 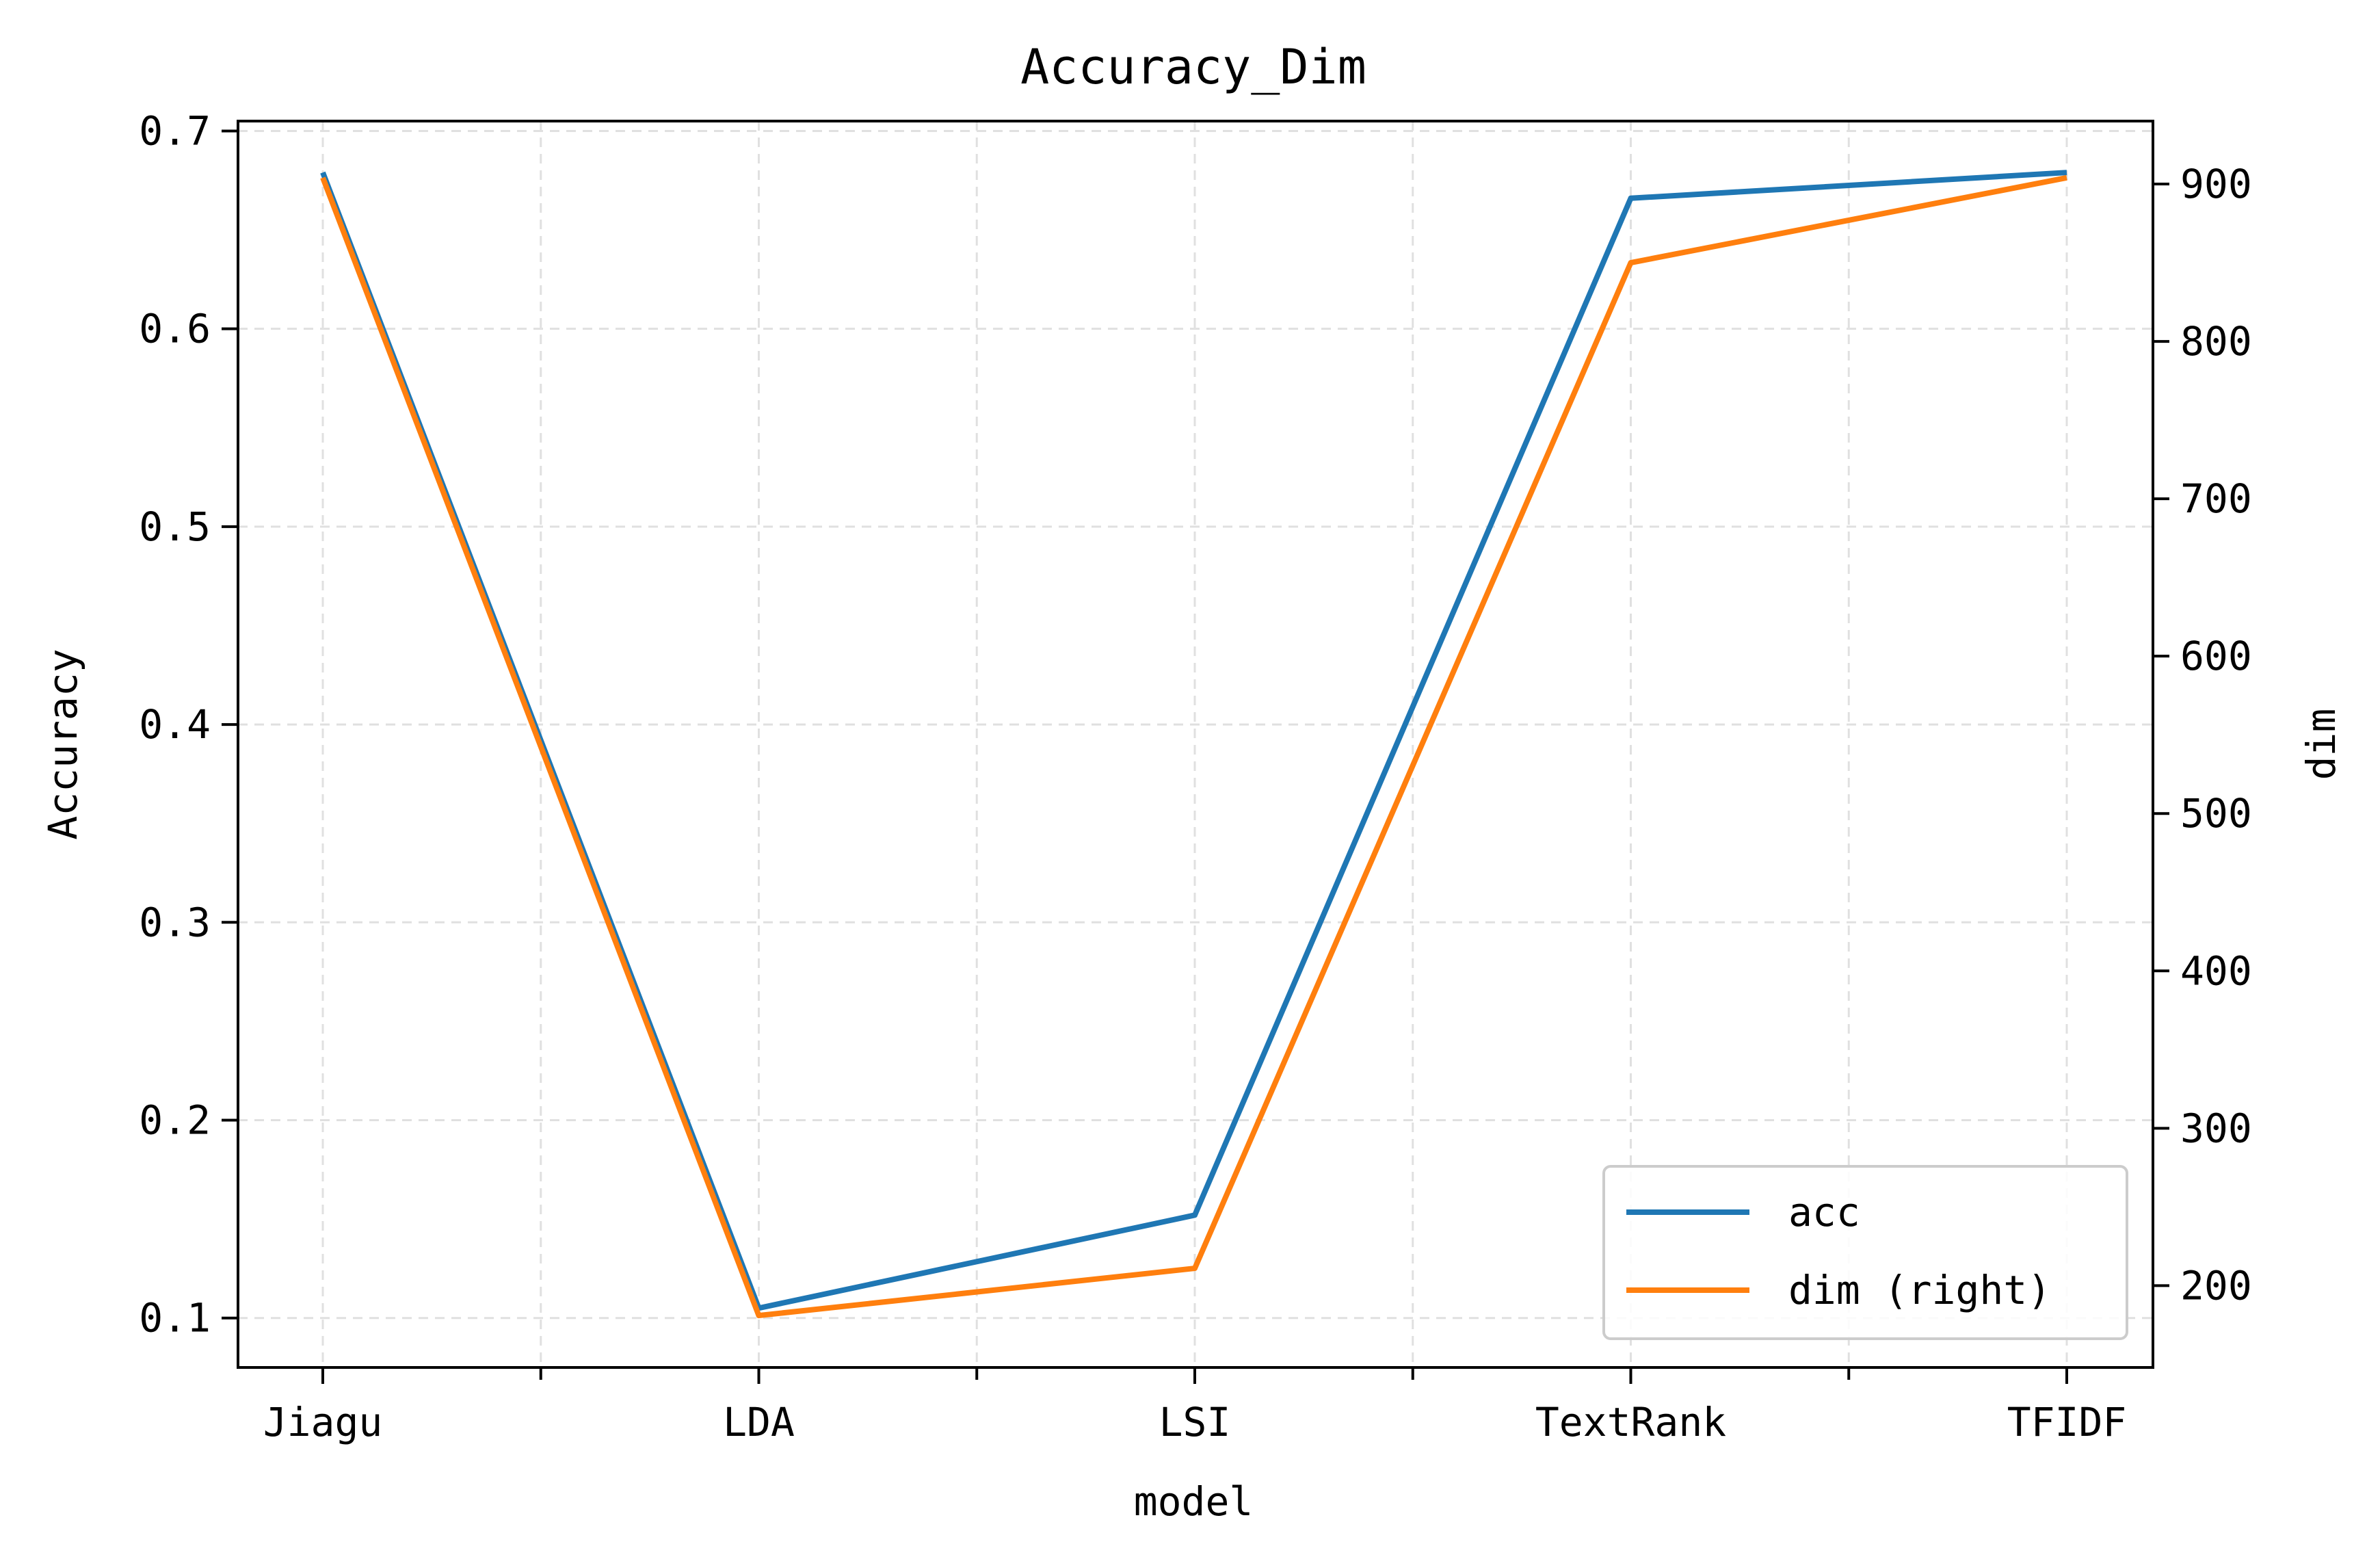 I want to click on y-axis-right: 200 300 400 500 600 700 800 900, so click(x=2202, y=735).